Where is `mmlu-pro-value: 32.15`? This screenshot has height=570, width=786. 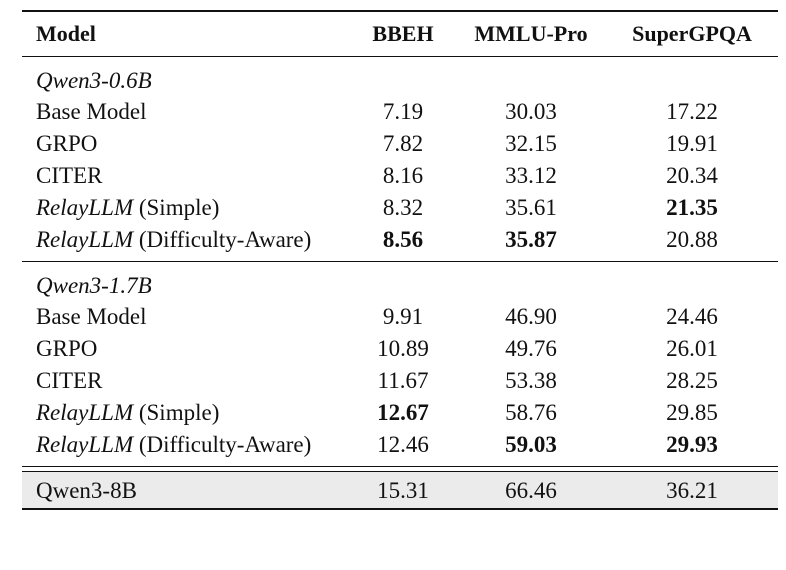
mmlu-pro-value: 32.15 is located at coordinates (531, 143).